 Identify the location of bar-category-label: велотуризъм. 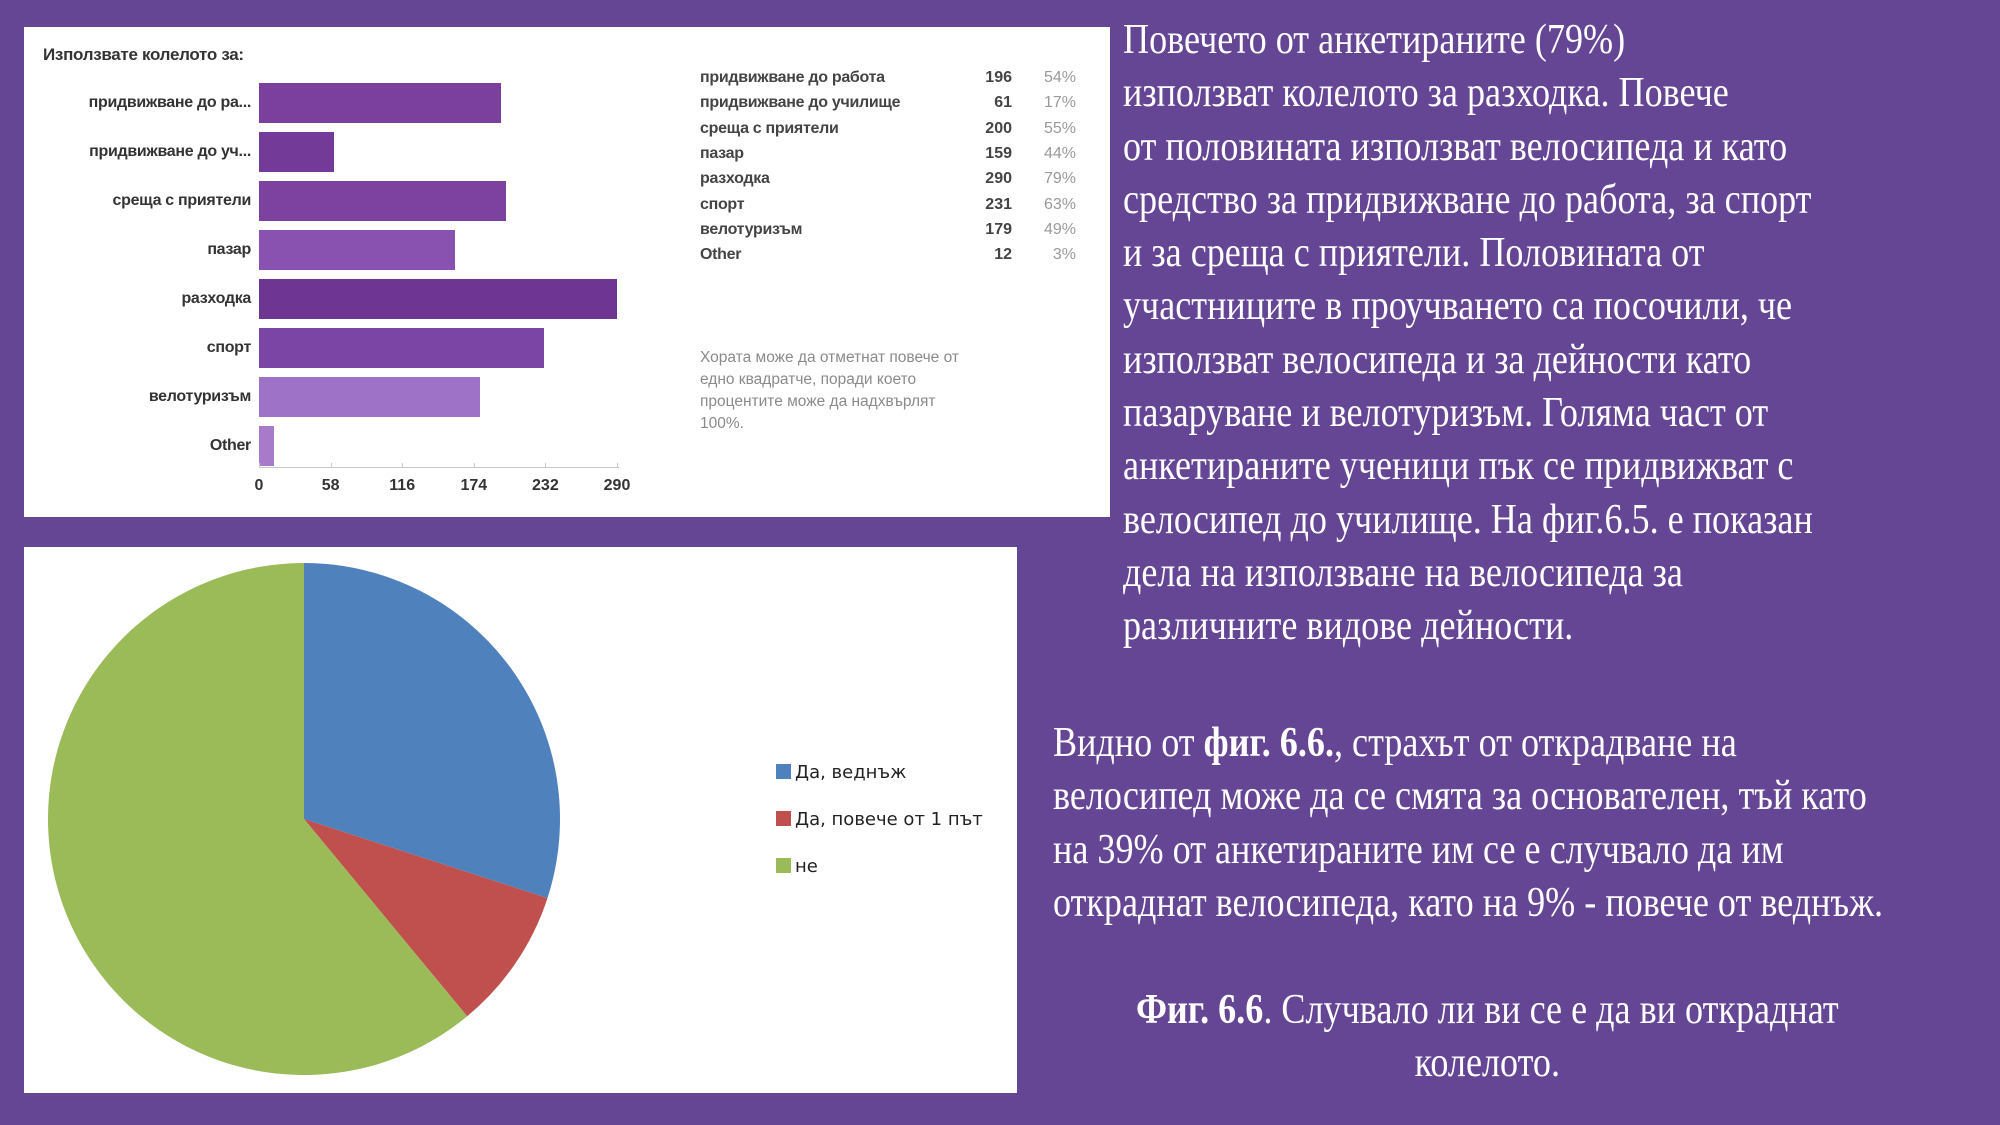
(199, 396).